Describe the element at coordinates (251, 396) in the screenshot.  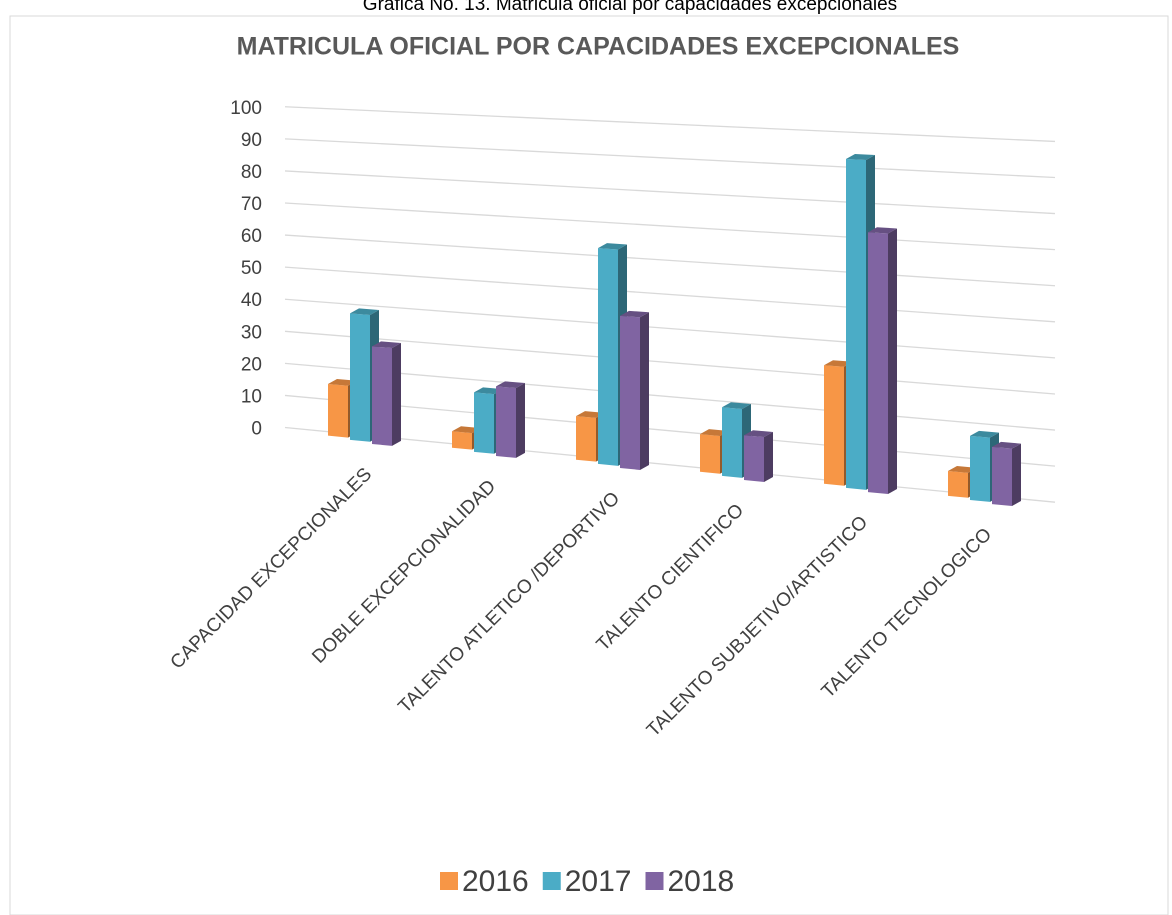
I see `y-tick-label: 10` at that location.